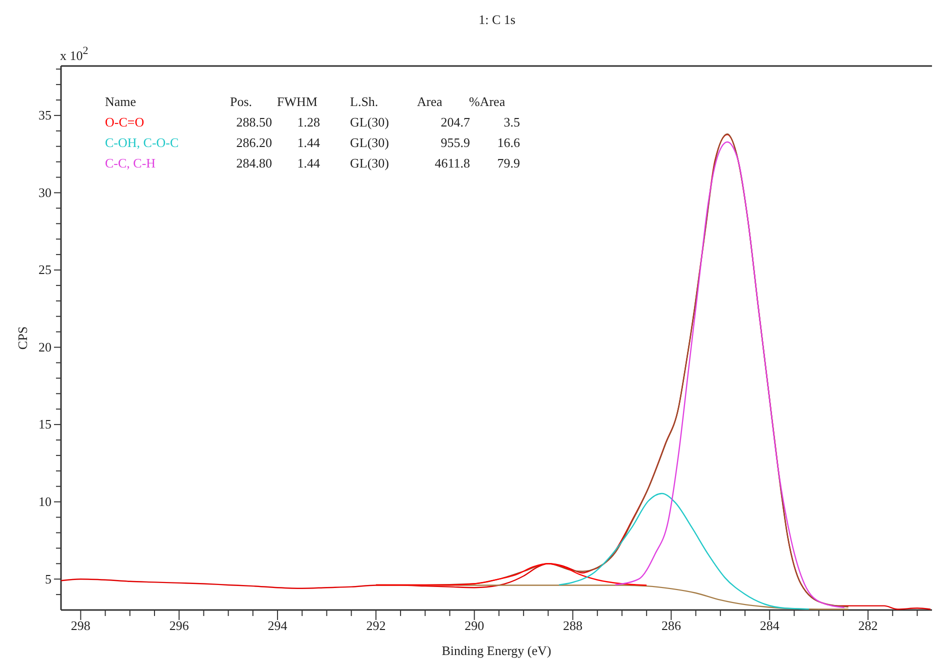 The image size is (933, 662). What do you see at coordinates (45, 115) in the screenshot?
I see `y-tick-label: 35` at bounding box center [45, 115].